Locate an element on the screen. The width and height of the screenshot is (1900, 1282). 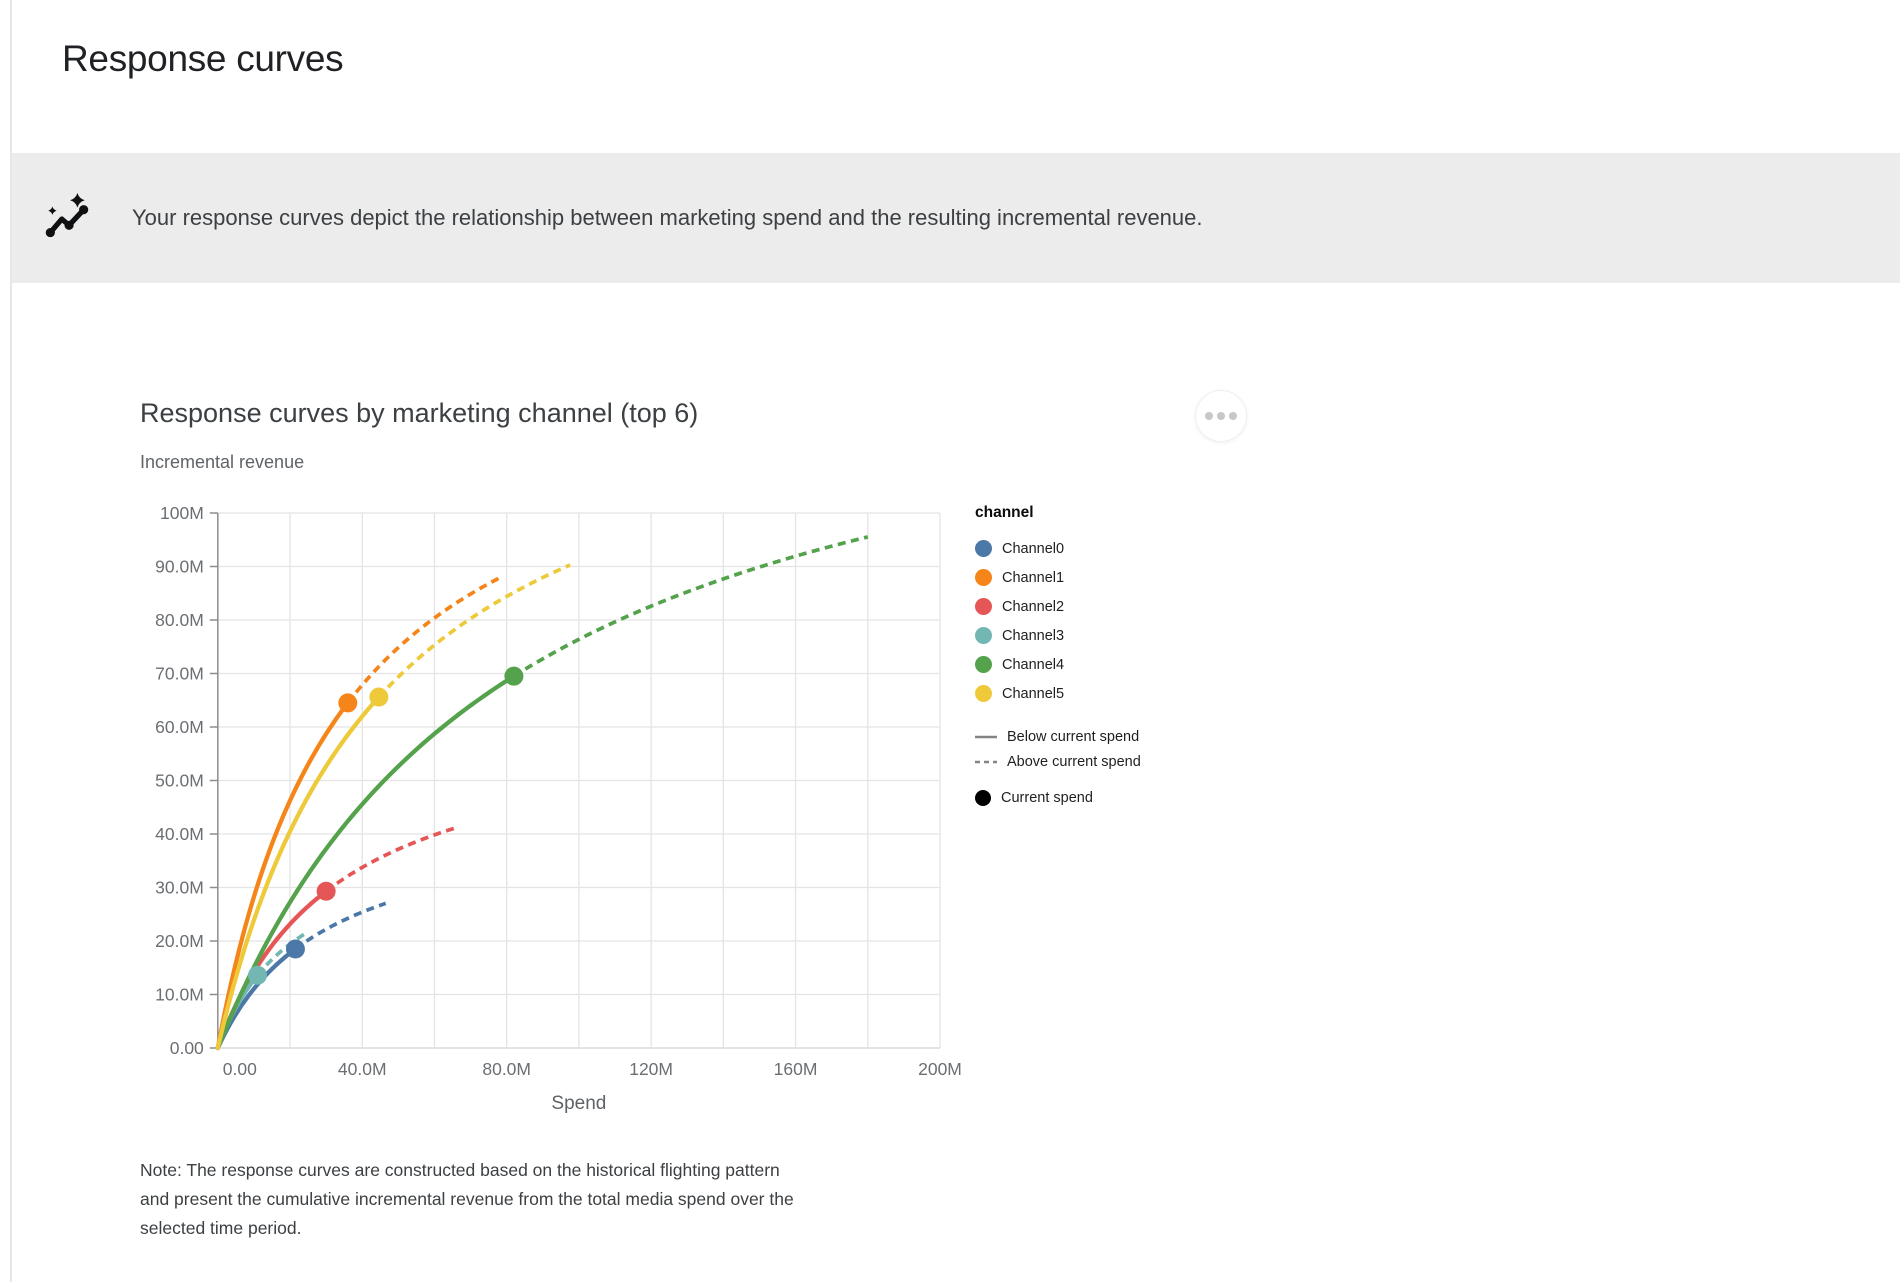
dashed-line-icon is located at coordinates (986, 761).